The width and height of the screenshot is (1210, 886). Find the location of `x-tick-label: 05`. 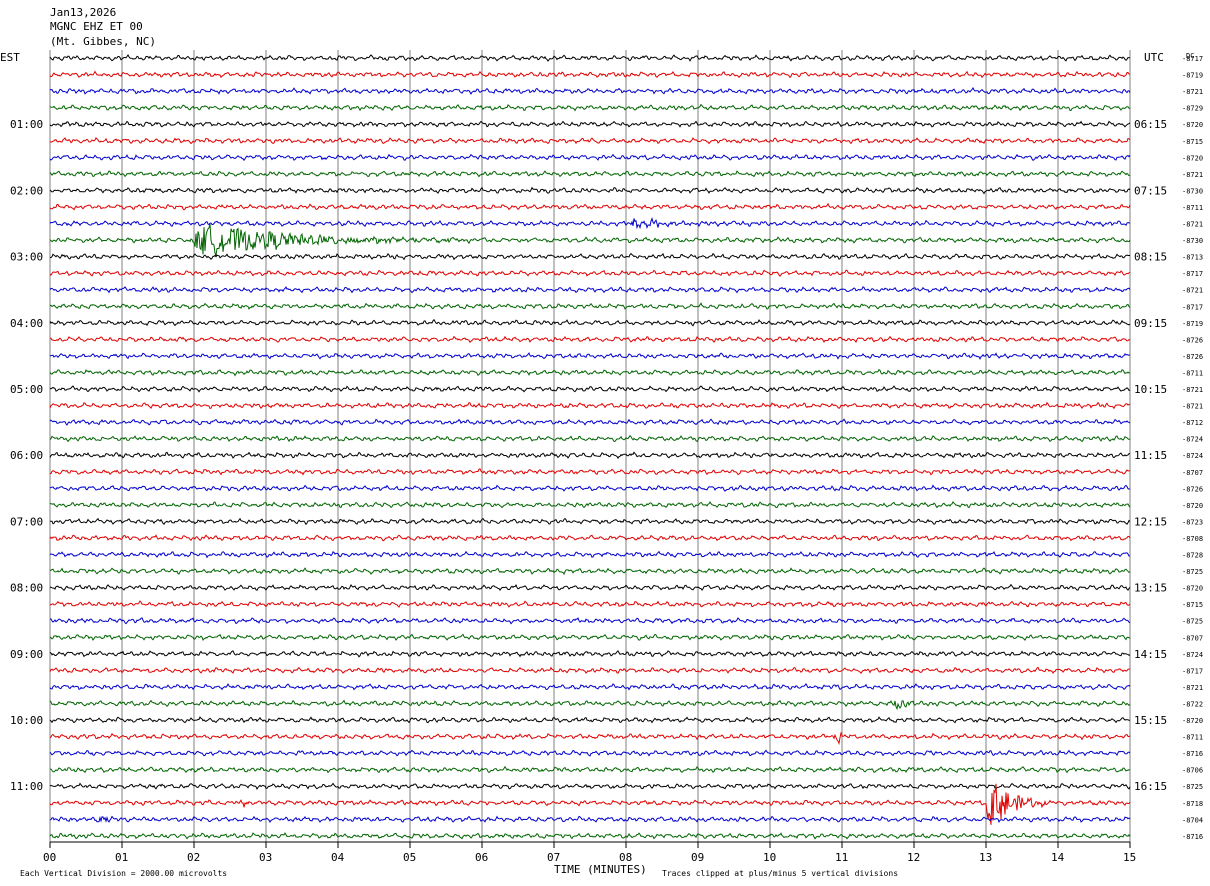

x-tick-label: 05 is located at coordinates (409, 857).